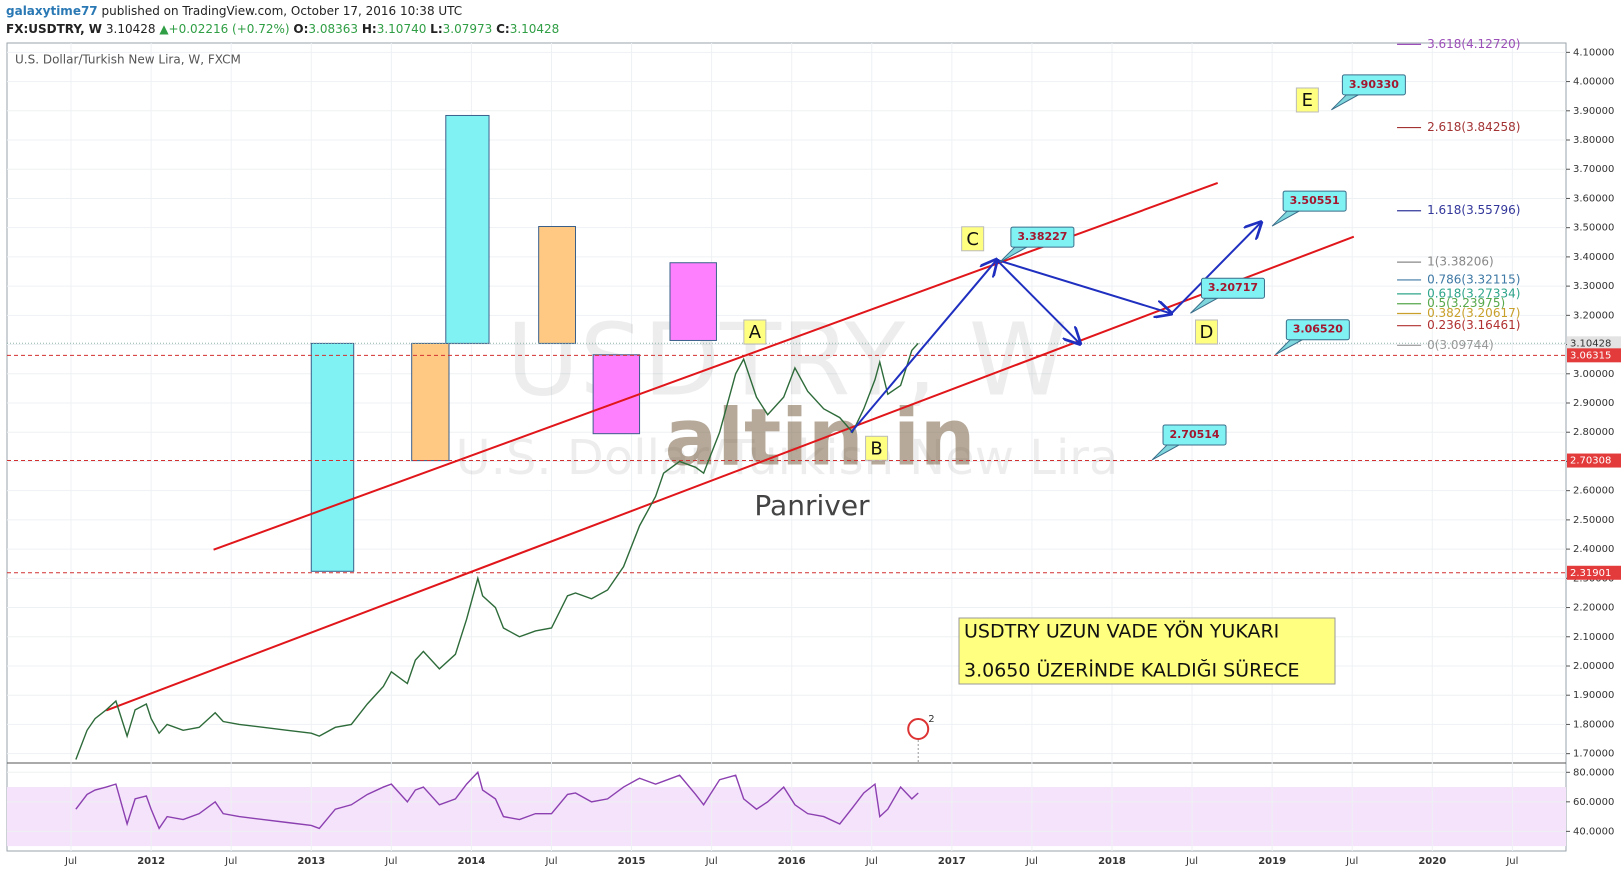 The width and height of the screenshot is (1623, 878). I want to click on fib-label: 3.618(4.12720), so click(1473, 44).